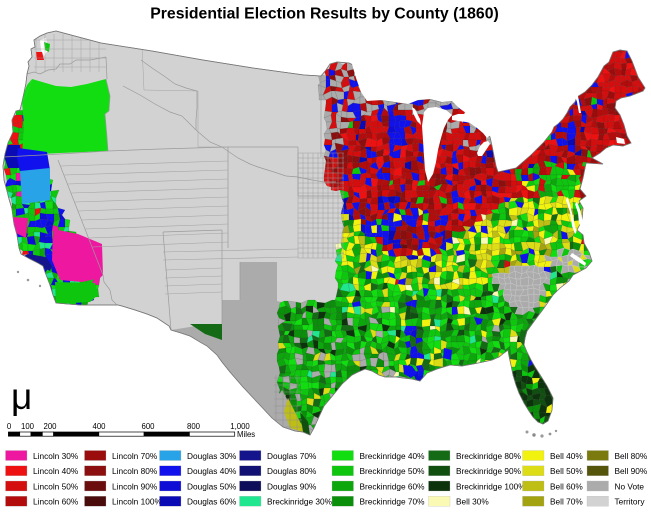 The image size is (651, 512). Describe the element at coordinates (292, 456) in the screenshot. I see `svg-text: Douglas 70%` at that location.